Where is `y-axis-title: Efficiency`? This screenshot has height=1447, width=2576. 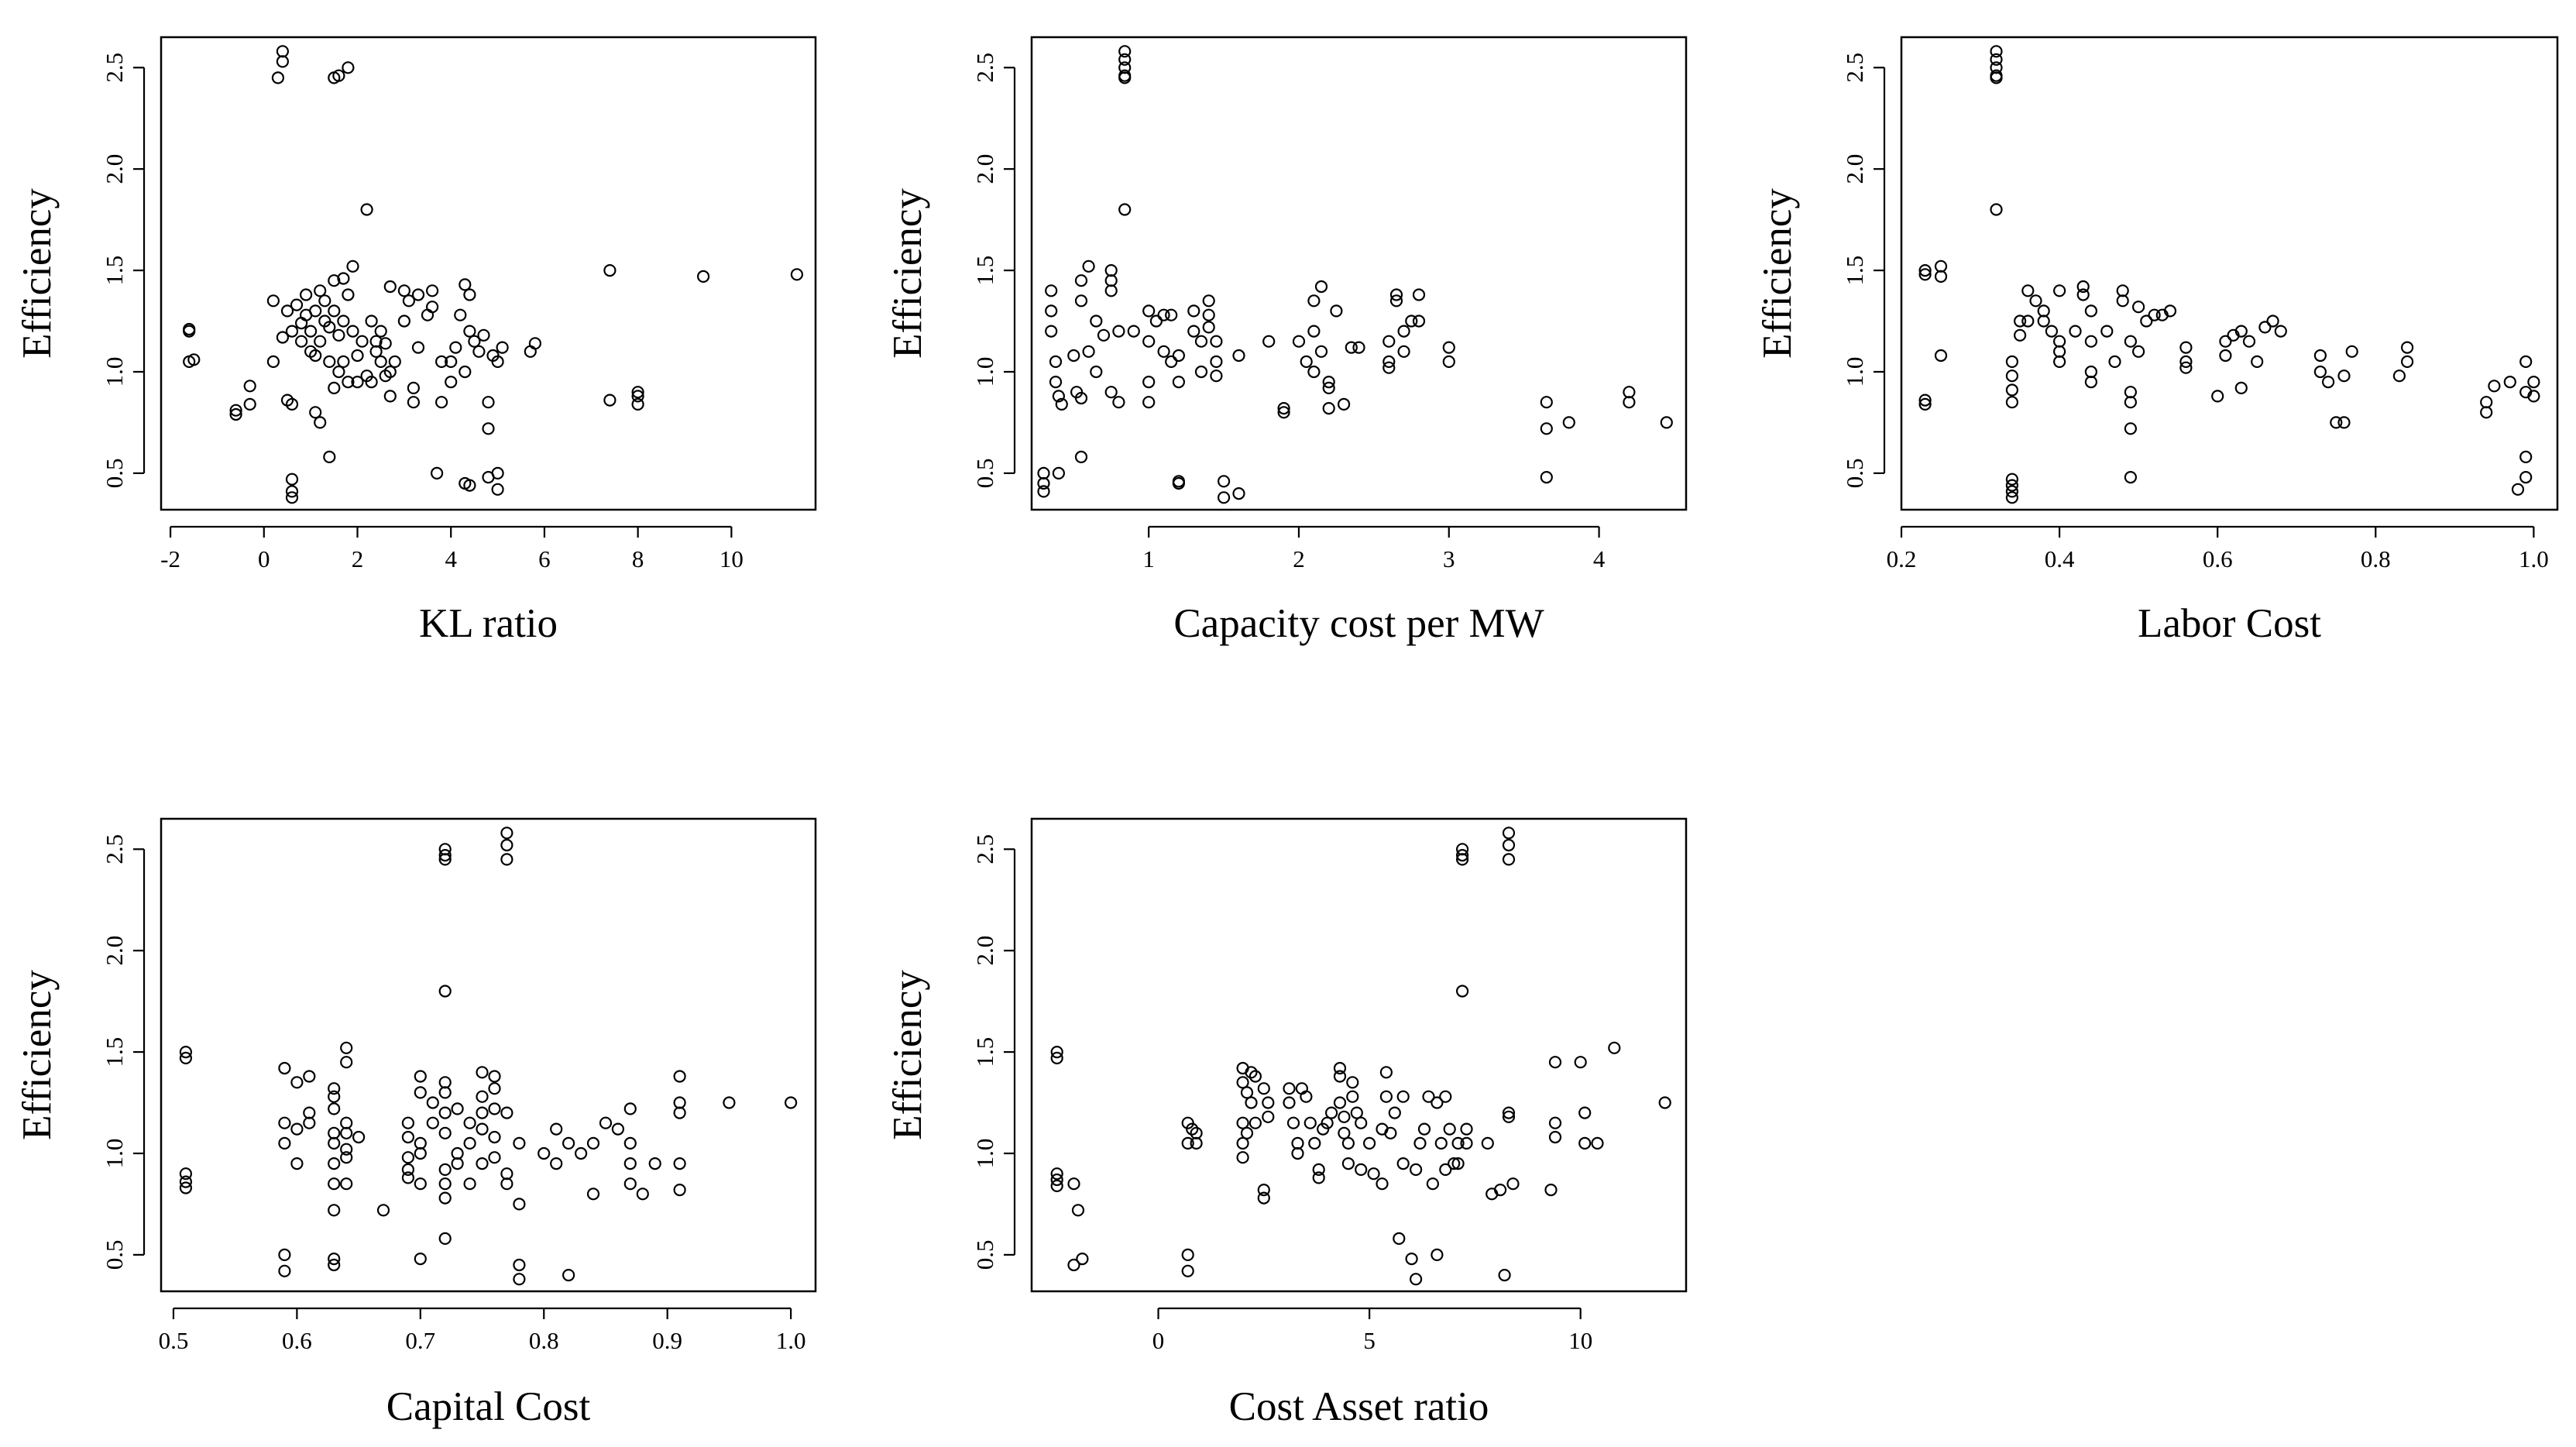
y-axis-title: Efficiency is located at coordinates (1778, 273).